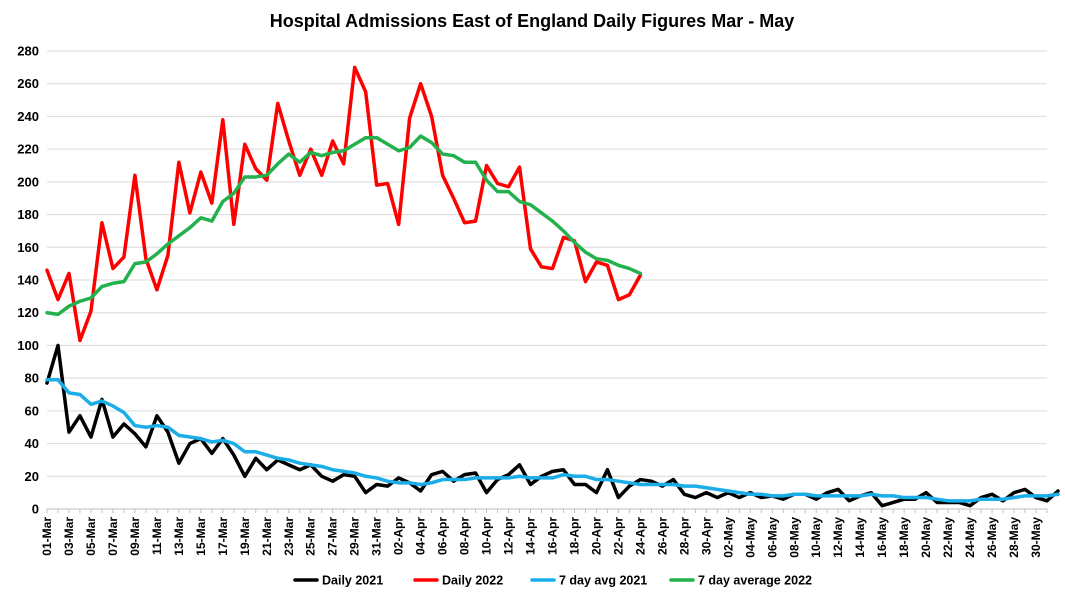 The width and height of the screenshot is (1065, 605). I want to click on x-tick-label: 20-May, so click(926, 537).